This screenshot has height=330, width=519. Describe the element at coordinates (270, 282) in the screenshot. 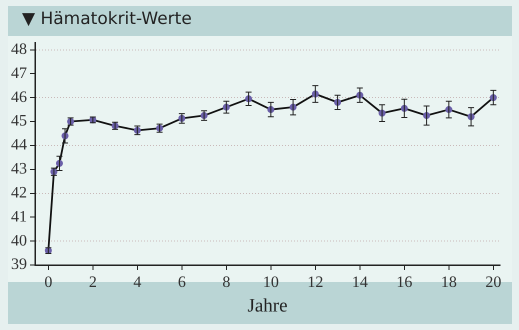

I see `x-tick-label: 10` at that location.